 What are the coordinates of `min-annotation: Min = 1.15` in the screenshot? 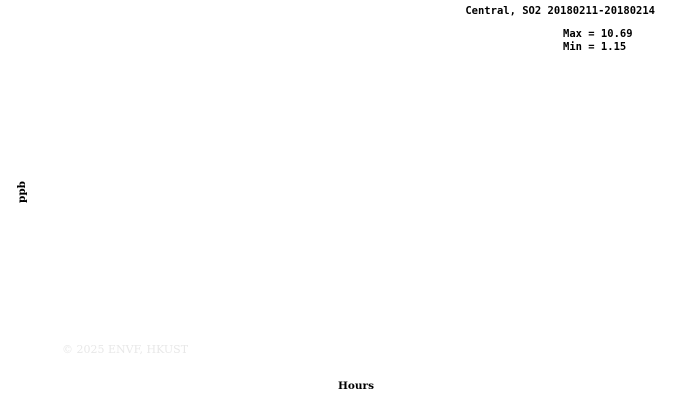 It's located at (594, 47).